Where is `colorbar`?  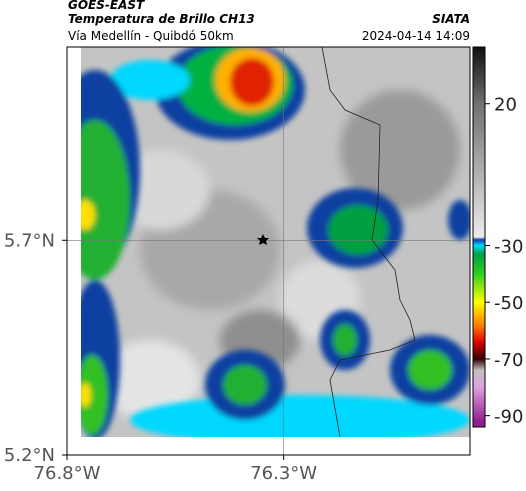 colorbar is located at coordinates (479, 237).